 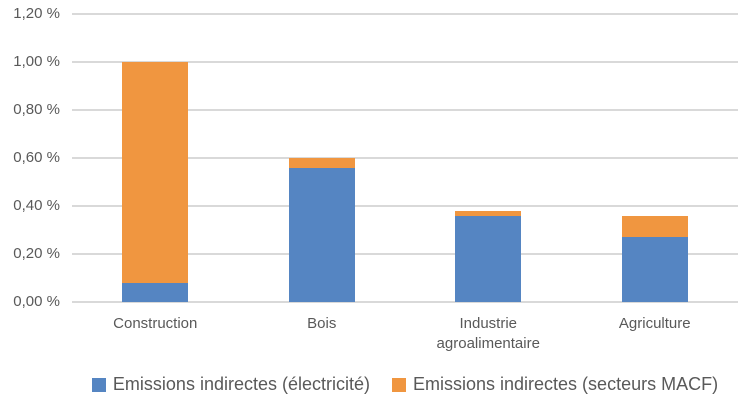 I want to click on x-category-label: Construction, so click(x=155, y=323).